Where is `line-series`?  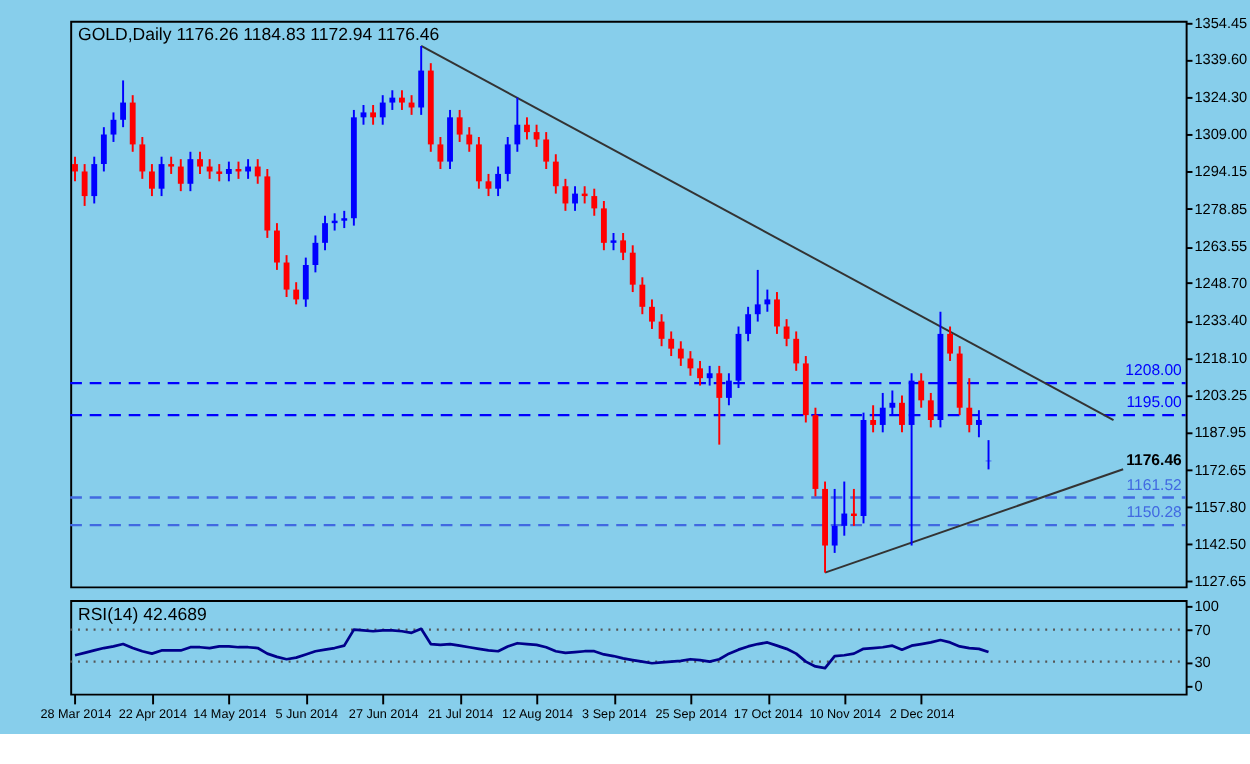
line-series is located at coordinates (531, 648).